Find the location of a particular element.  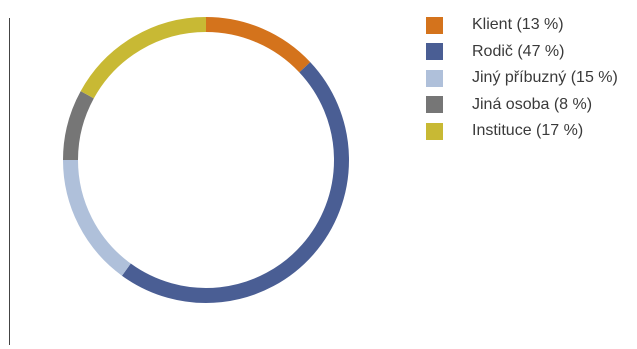

donut-segment-klient is located at coordinates (258, 45).